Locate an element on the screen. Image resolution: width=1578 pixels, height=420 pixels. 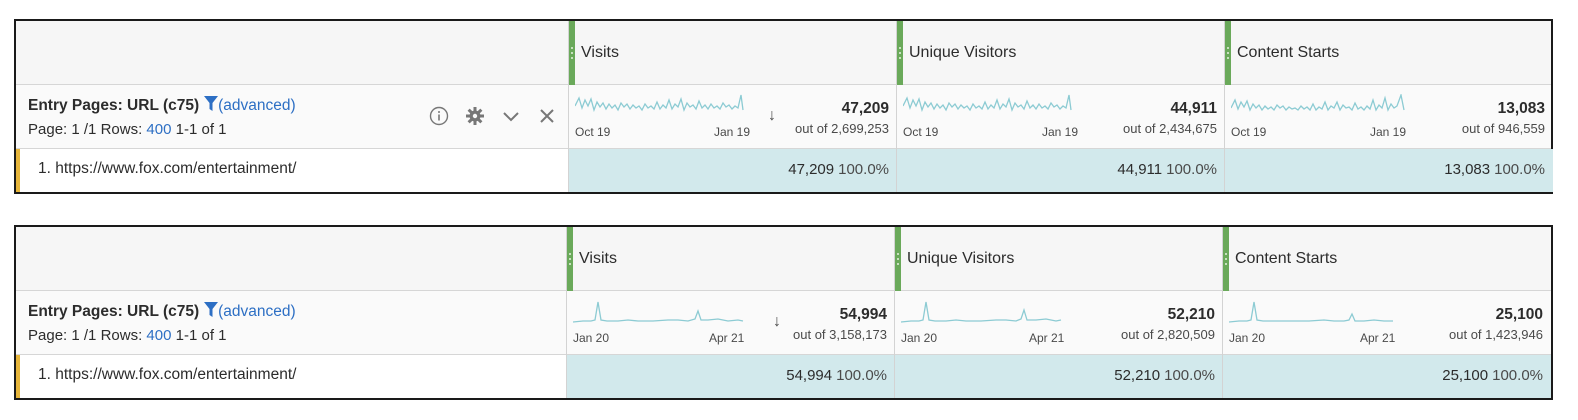
cell-value: 25,100 100.0% is located at coordinates (1492, 375).